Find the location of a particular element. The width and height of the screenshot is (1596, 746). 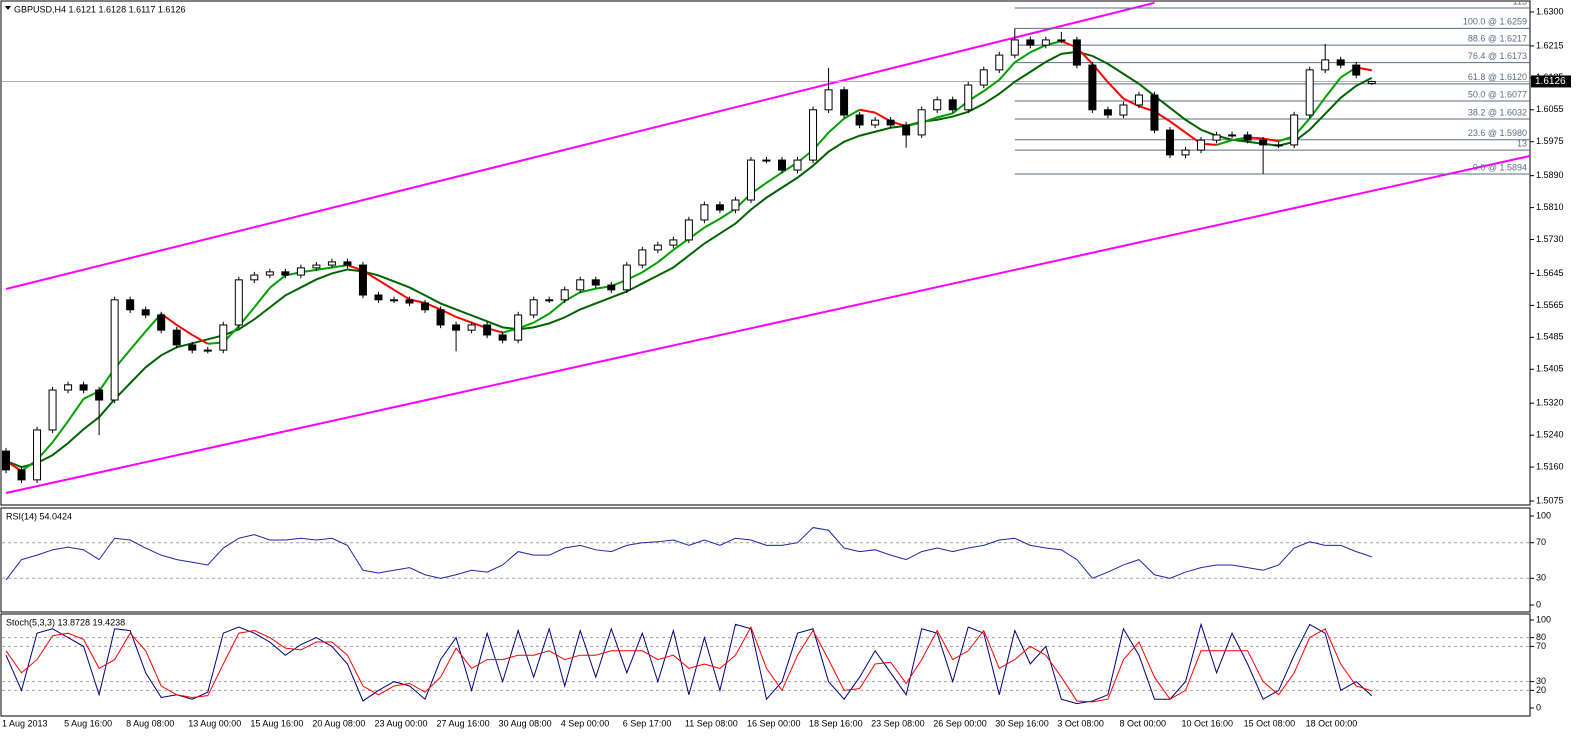

indicator-line is located at coordinates (688, 554).